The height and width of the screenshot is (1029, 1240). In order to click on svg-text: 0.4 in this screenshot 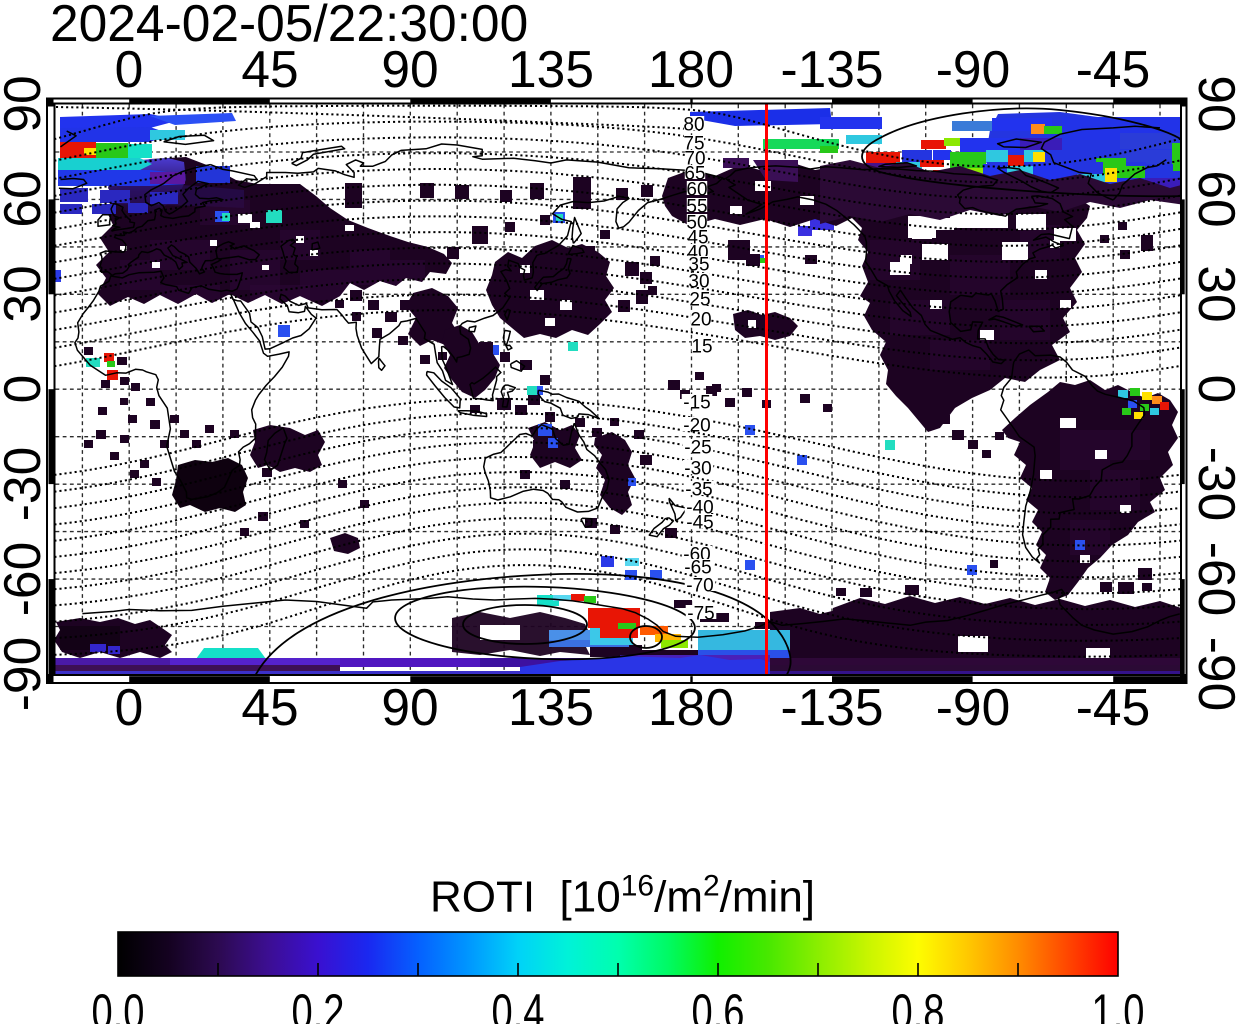, I will do `click(518, 1004)`.